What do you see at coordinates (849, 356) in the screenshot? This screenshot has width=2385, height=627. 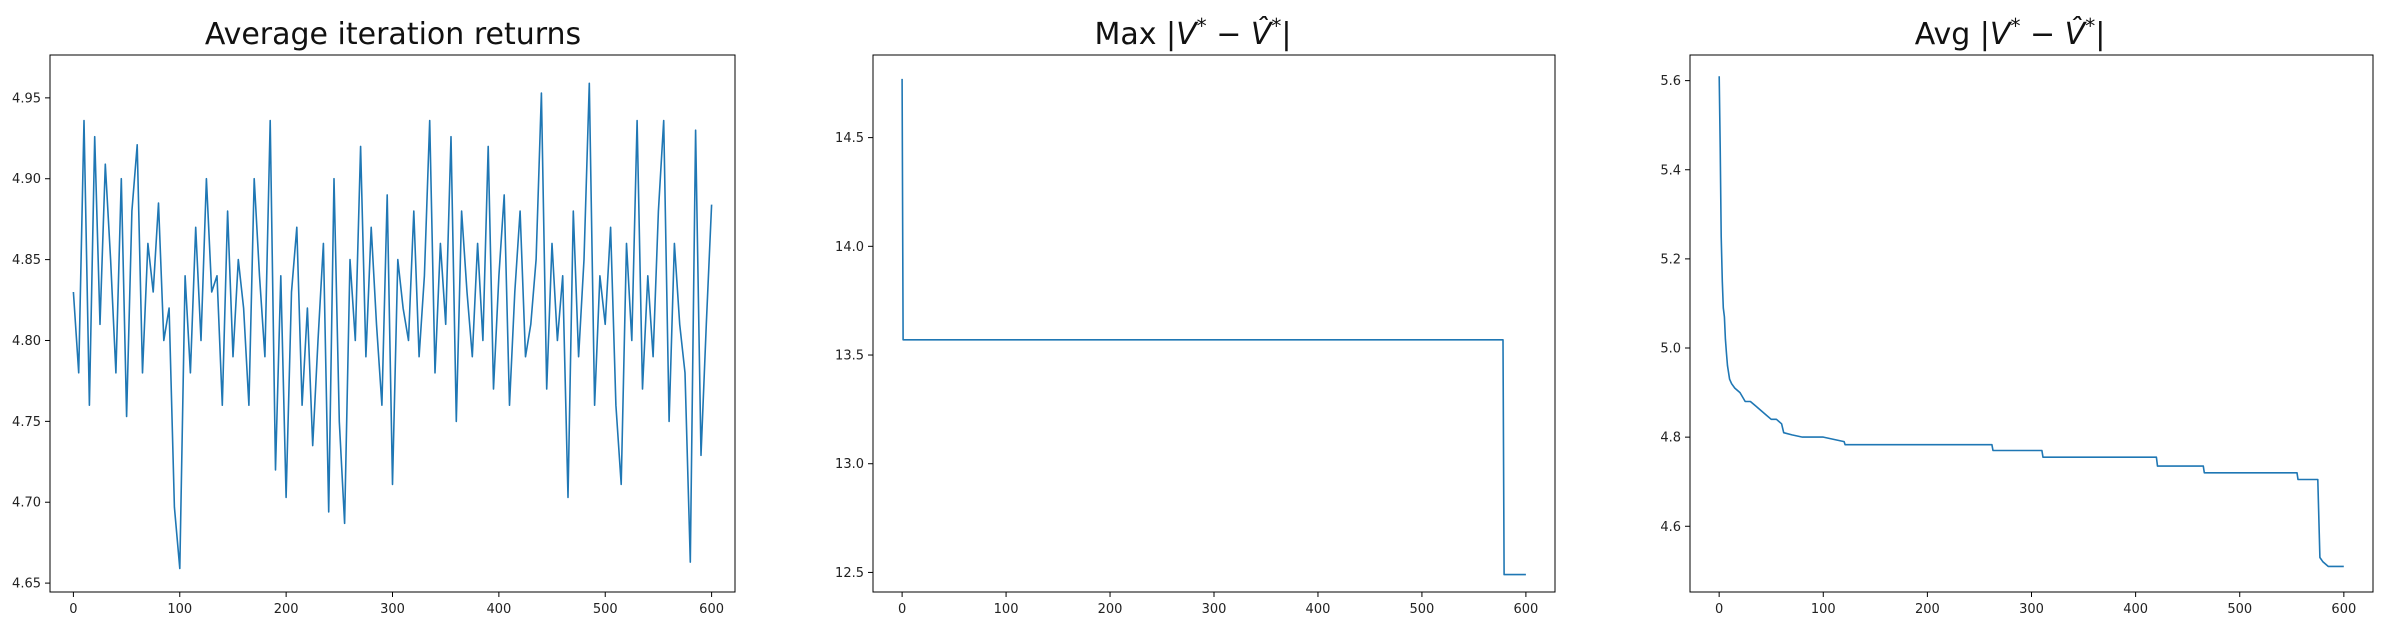 I see `y-tick-label: 13.5` at bounding box center [849, 356].